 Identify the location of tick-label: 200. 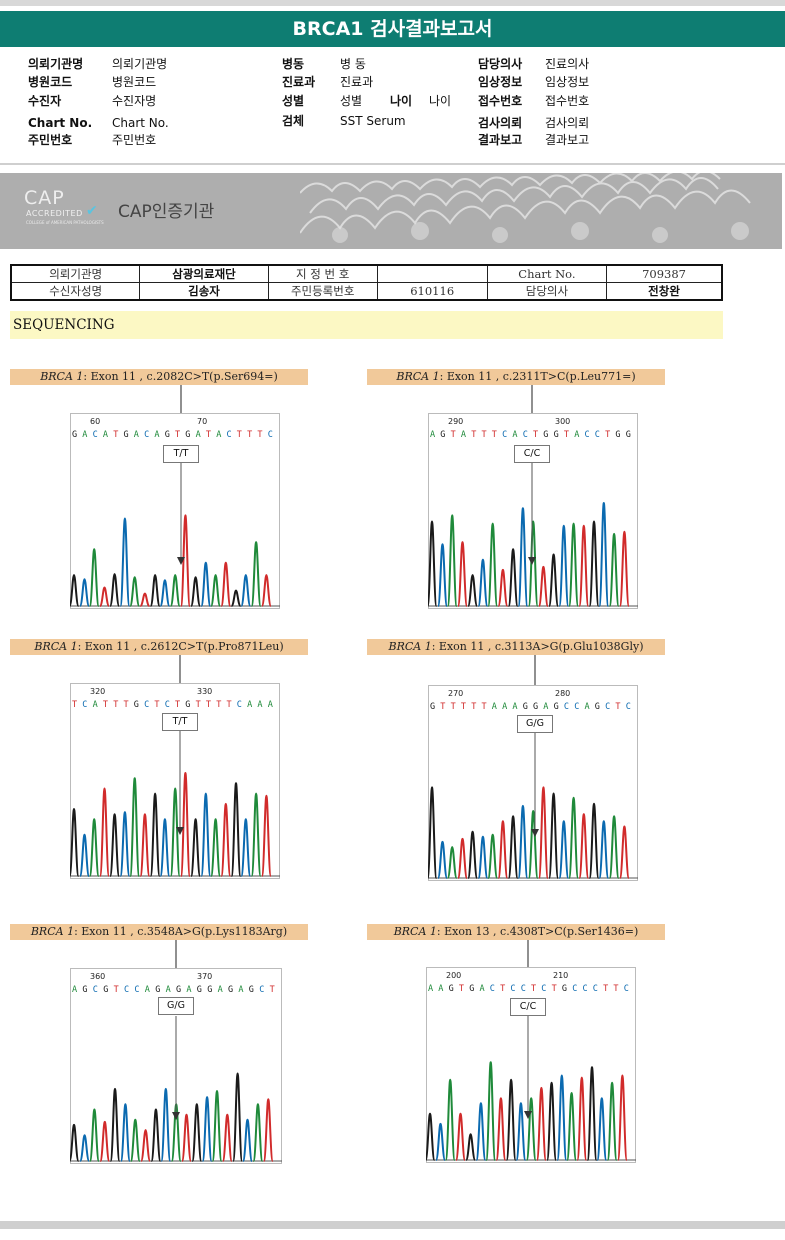
(453, 975).